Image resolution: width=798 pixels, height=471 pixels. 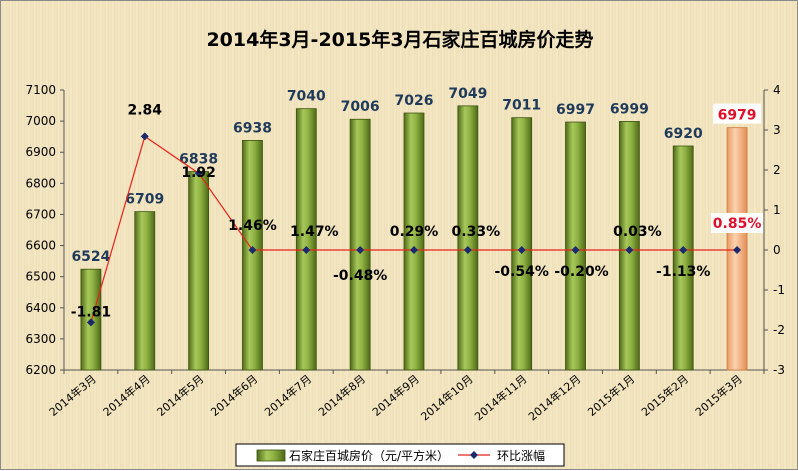 I want to click on growth-value-label: -1.13%, so click(x=683, y=272).